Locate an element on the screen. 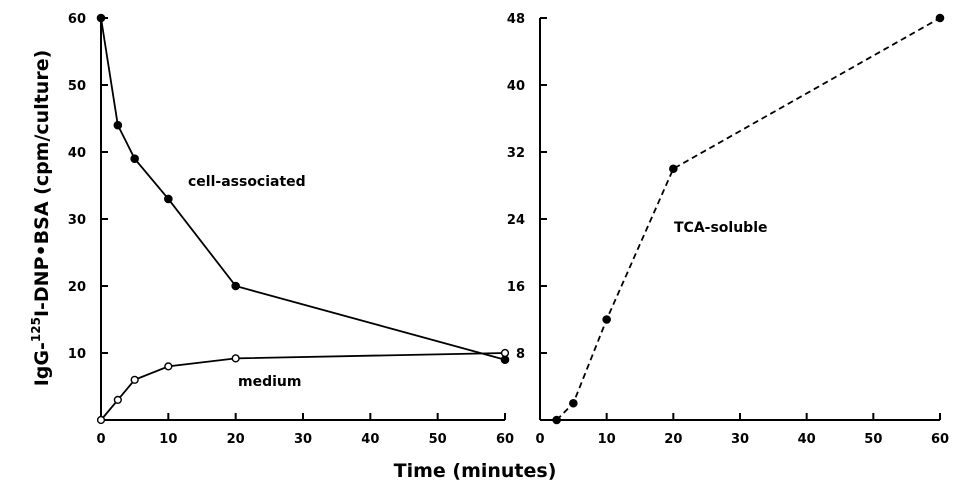  y-tick-label: 30 is located at coordinates (77, 220).